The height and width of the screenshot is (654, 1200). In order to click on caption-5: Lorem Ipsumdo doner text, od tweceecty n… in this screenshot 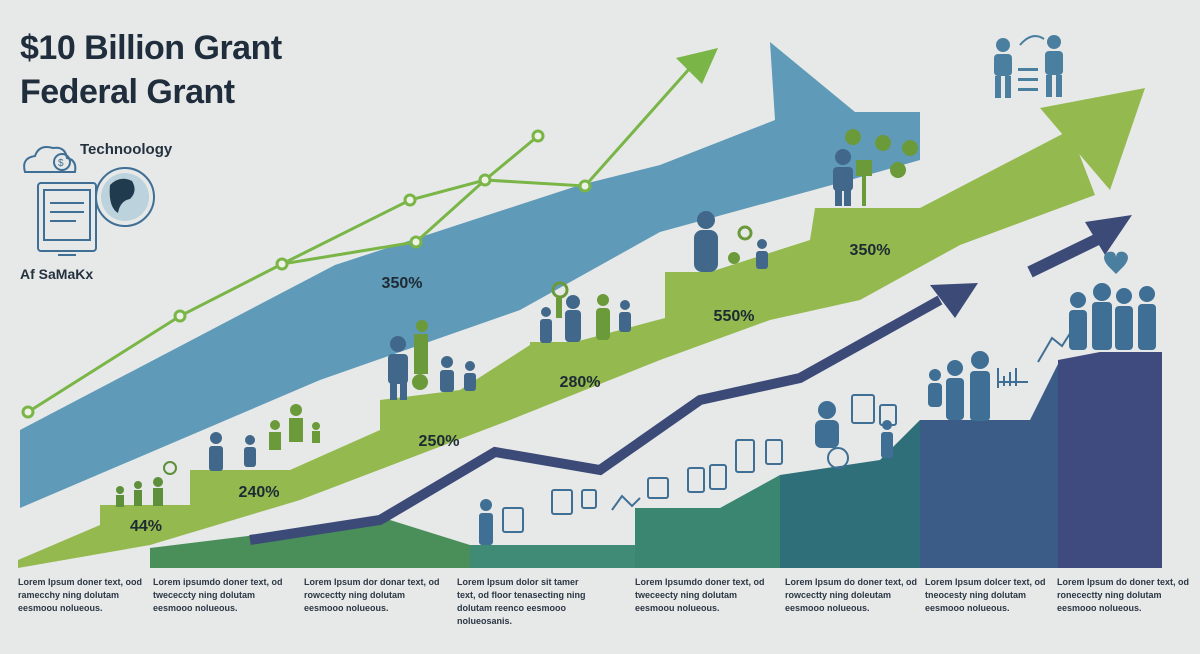, I will do `click(700, 595)`.